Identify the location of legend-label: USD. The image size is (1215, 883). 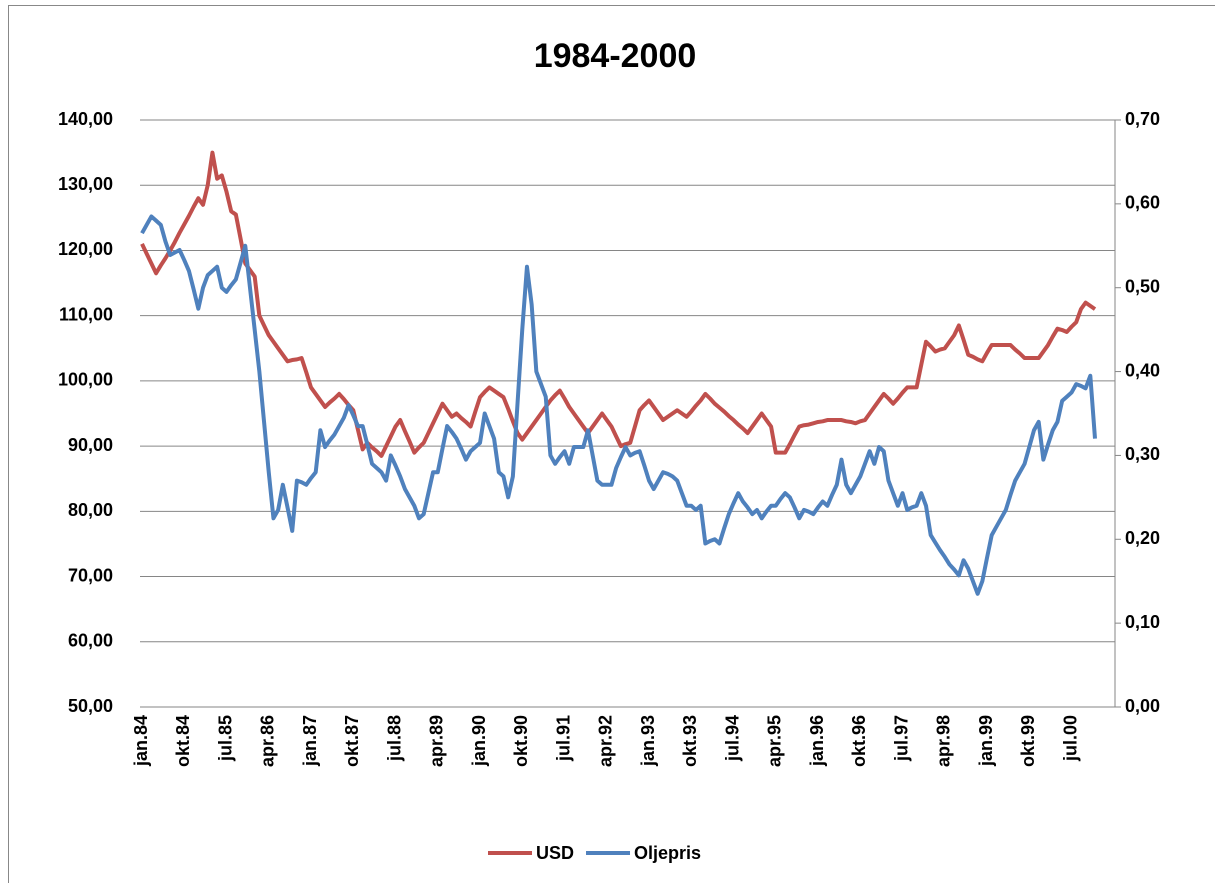
(555, 853).